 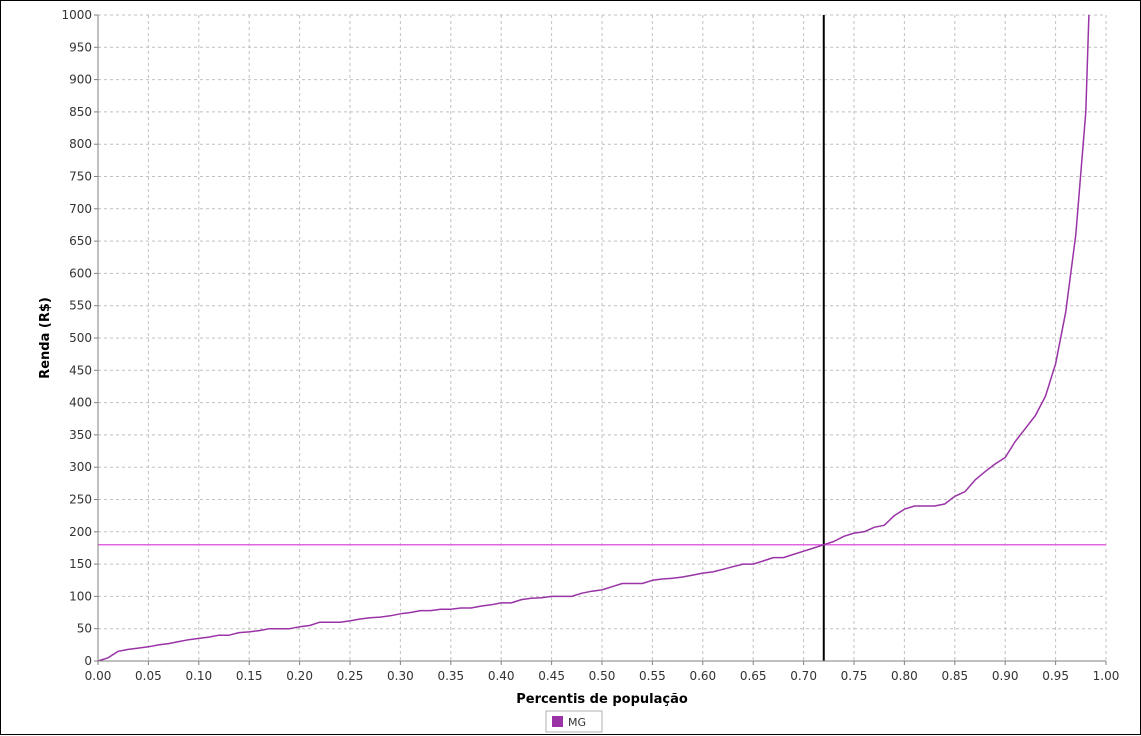 What do you see at coordinates (904, 676) in the screenshot?
I see `x-tick-label: 0.80` at bounding box center [904, 676].